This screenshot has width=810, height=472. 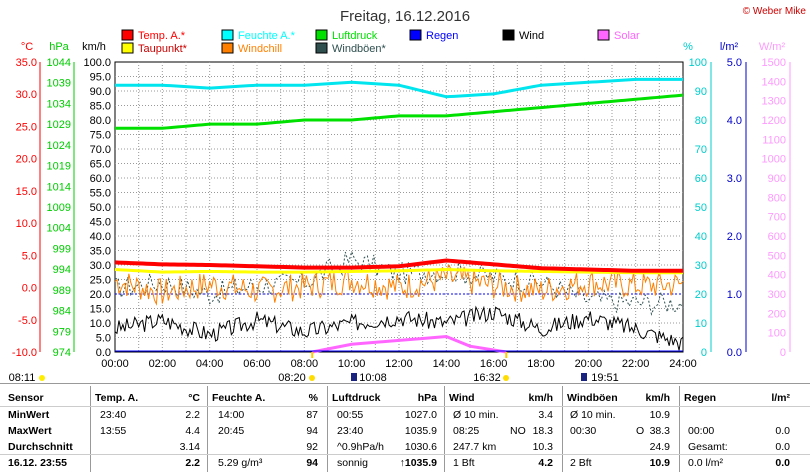 What do you see at coordinates (698, 63) in the screenshot?
I see `pct-tick-label: 100` at bounding box center [698, 63].